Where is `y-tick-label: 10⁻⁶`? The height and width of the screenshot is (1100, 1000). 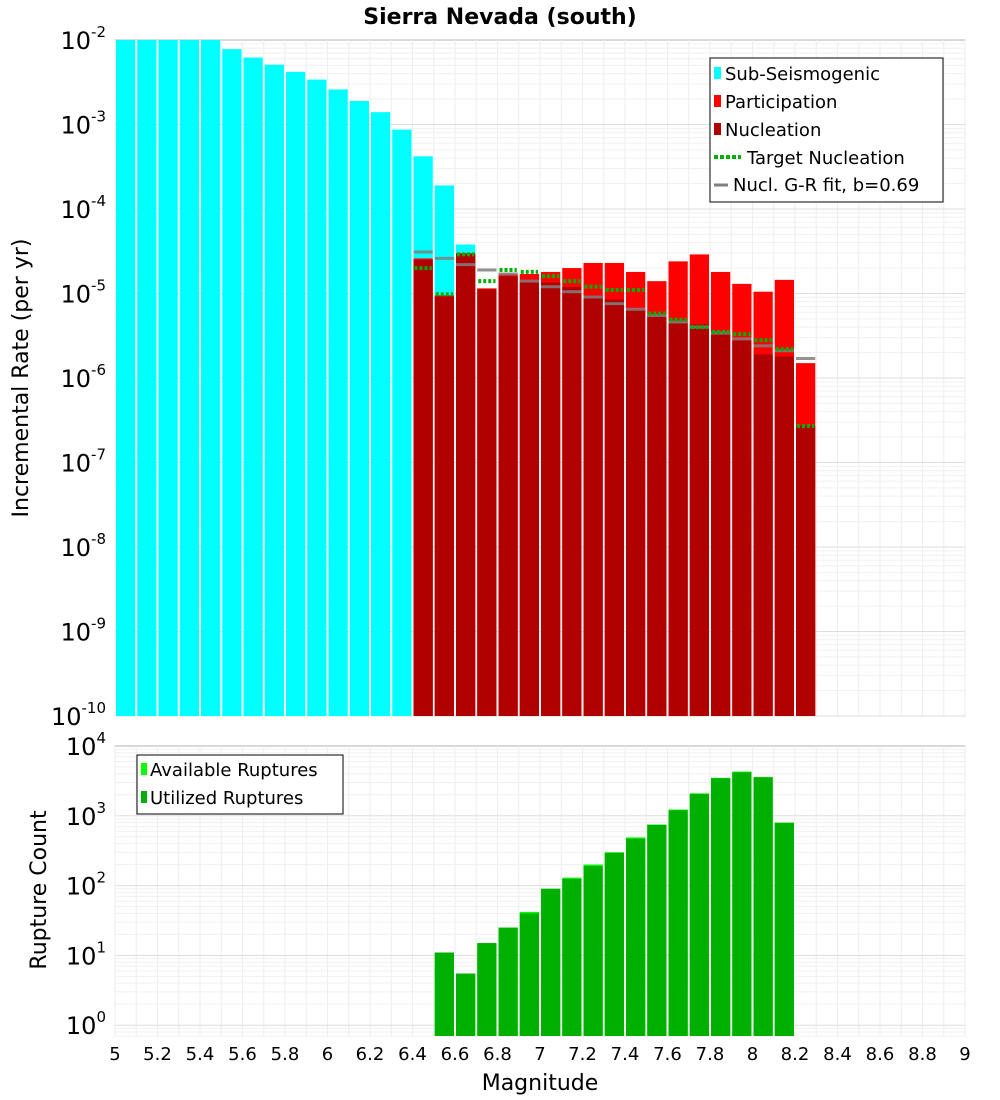 y-tick-label: 10⁻⁶ is located at coordinates (83, 377).